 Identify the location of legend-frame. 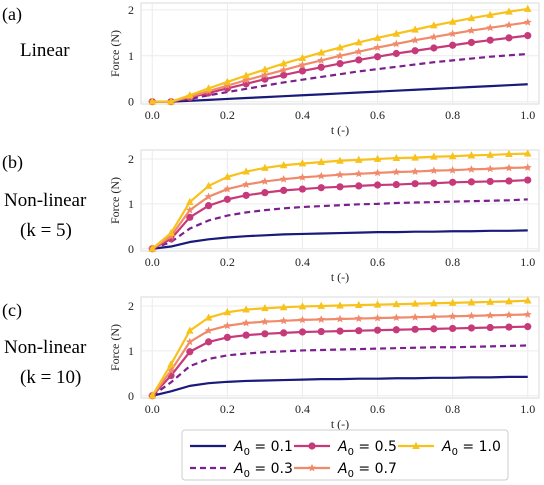
(345, 455).